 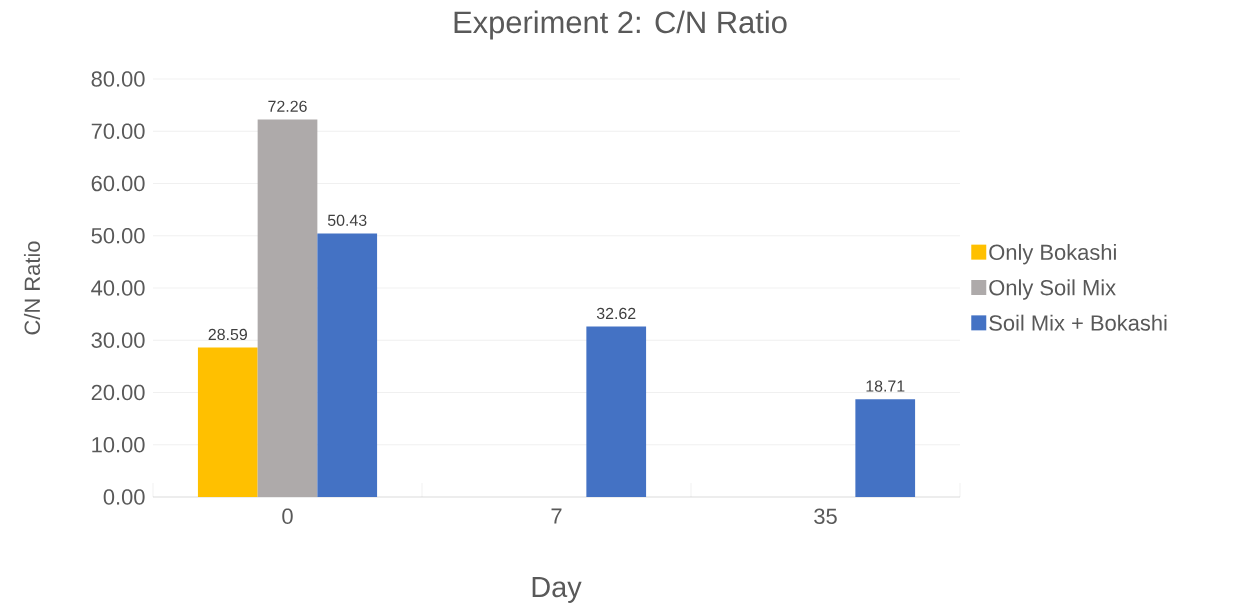 I want to click on y-tick-label: 60.00, so click(x=118, y=183).